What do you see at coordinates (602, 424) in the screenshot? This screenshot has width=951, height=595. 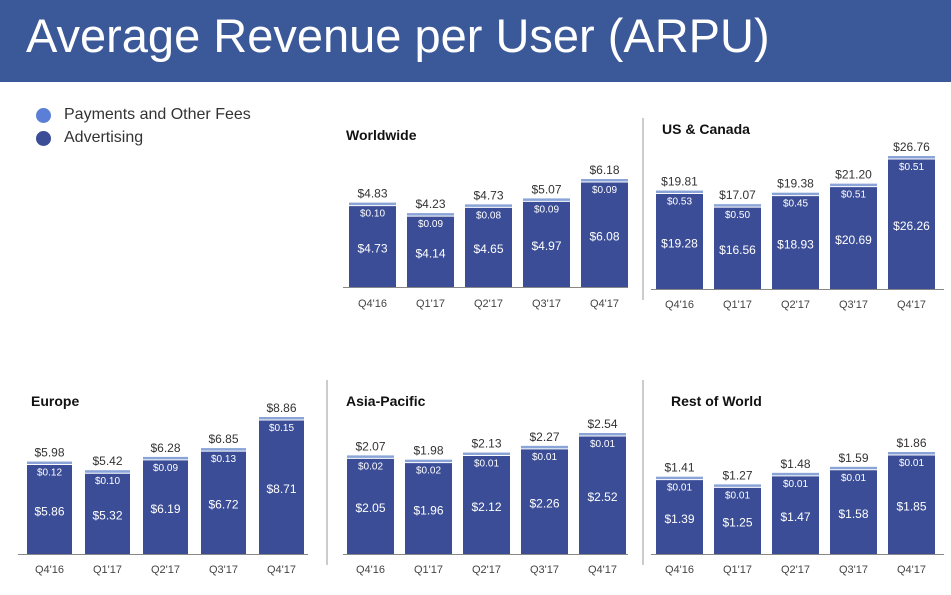 I see `total-label: $2.54` at bounding box center [602, 424].